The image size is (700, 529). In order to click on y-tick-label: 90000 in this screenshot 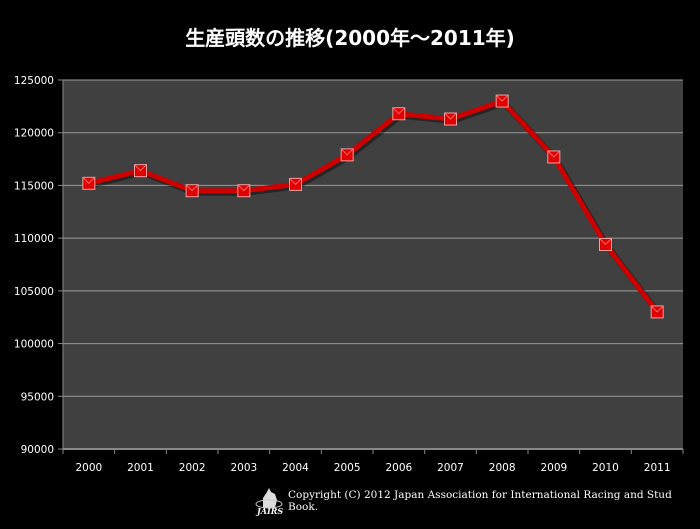, I will do `click(37, 450)`.